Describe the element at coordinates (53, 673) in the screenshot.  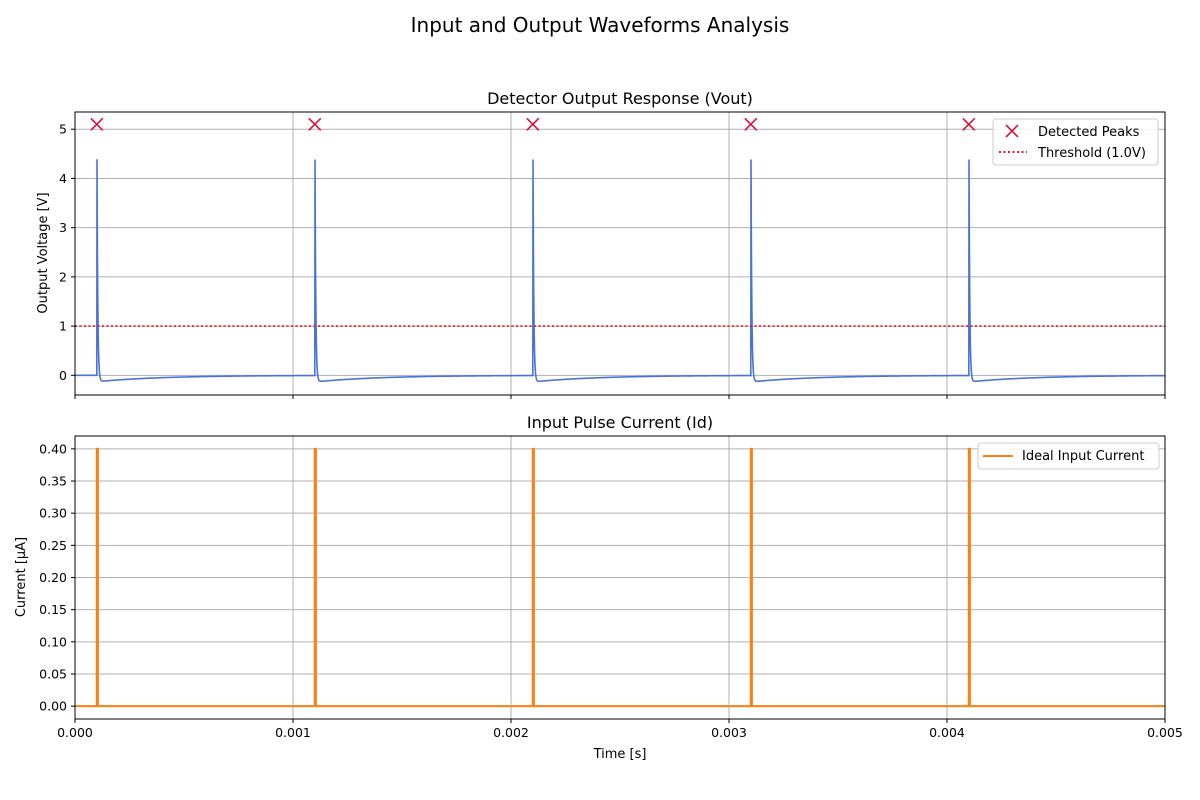
I see `y-tick-label: 0.05` at that location.